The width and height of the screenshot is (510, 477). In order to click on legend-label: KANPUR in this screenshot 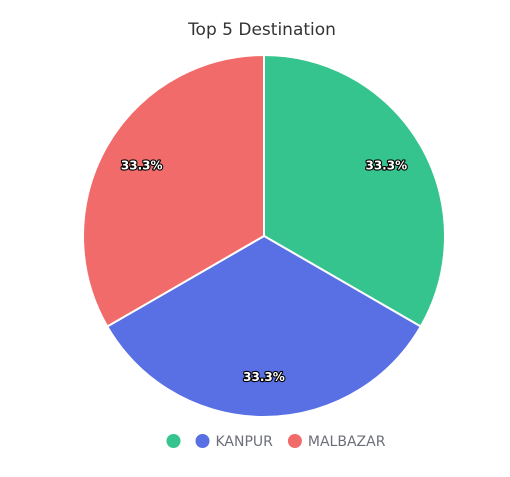, I will do `click(245, 442)`.